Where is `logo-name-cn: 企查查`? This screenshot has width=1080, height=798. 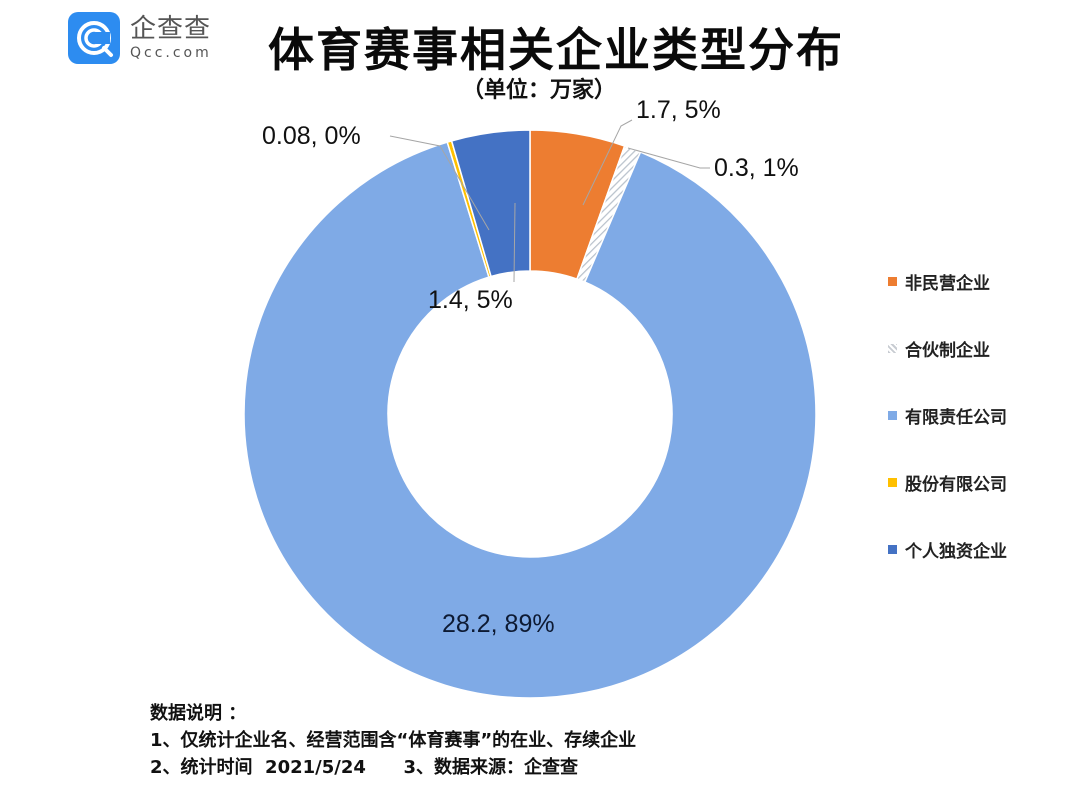 logo-name-cn: 企查查 is located at coordinates (171, 29).